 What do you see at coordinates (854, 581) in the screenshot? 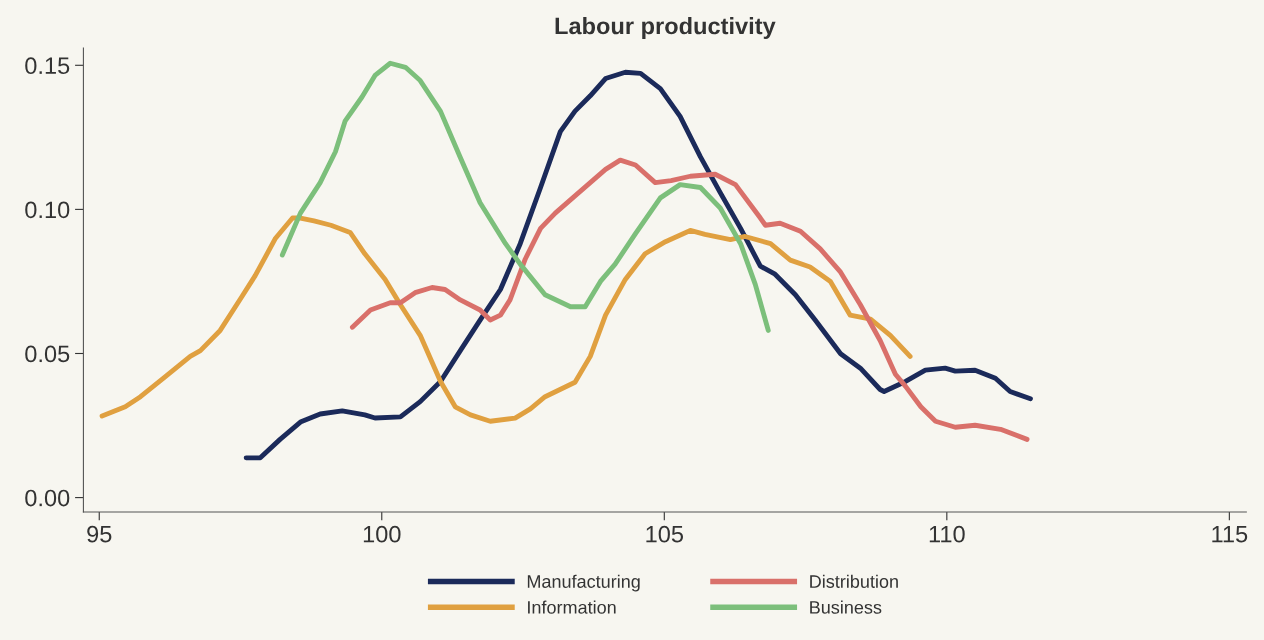
I see `legend-label: Distribution` at bounding box center [854, 581].